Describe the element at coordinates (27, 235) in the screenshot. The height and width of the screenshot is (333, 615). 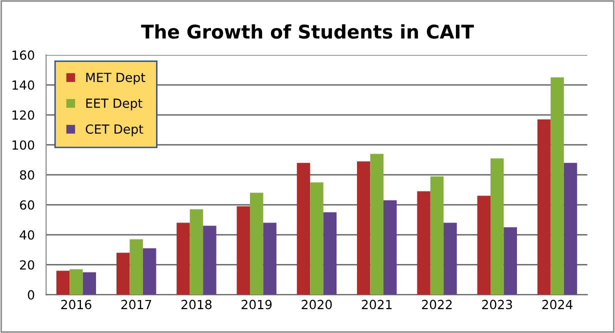
I see `y-tick-label: 40` at that location.